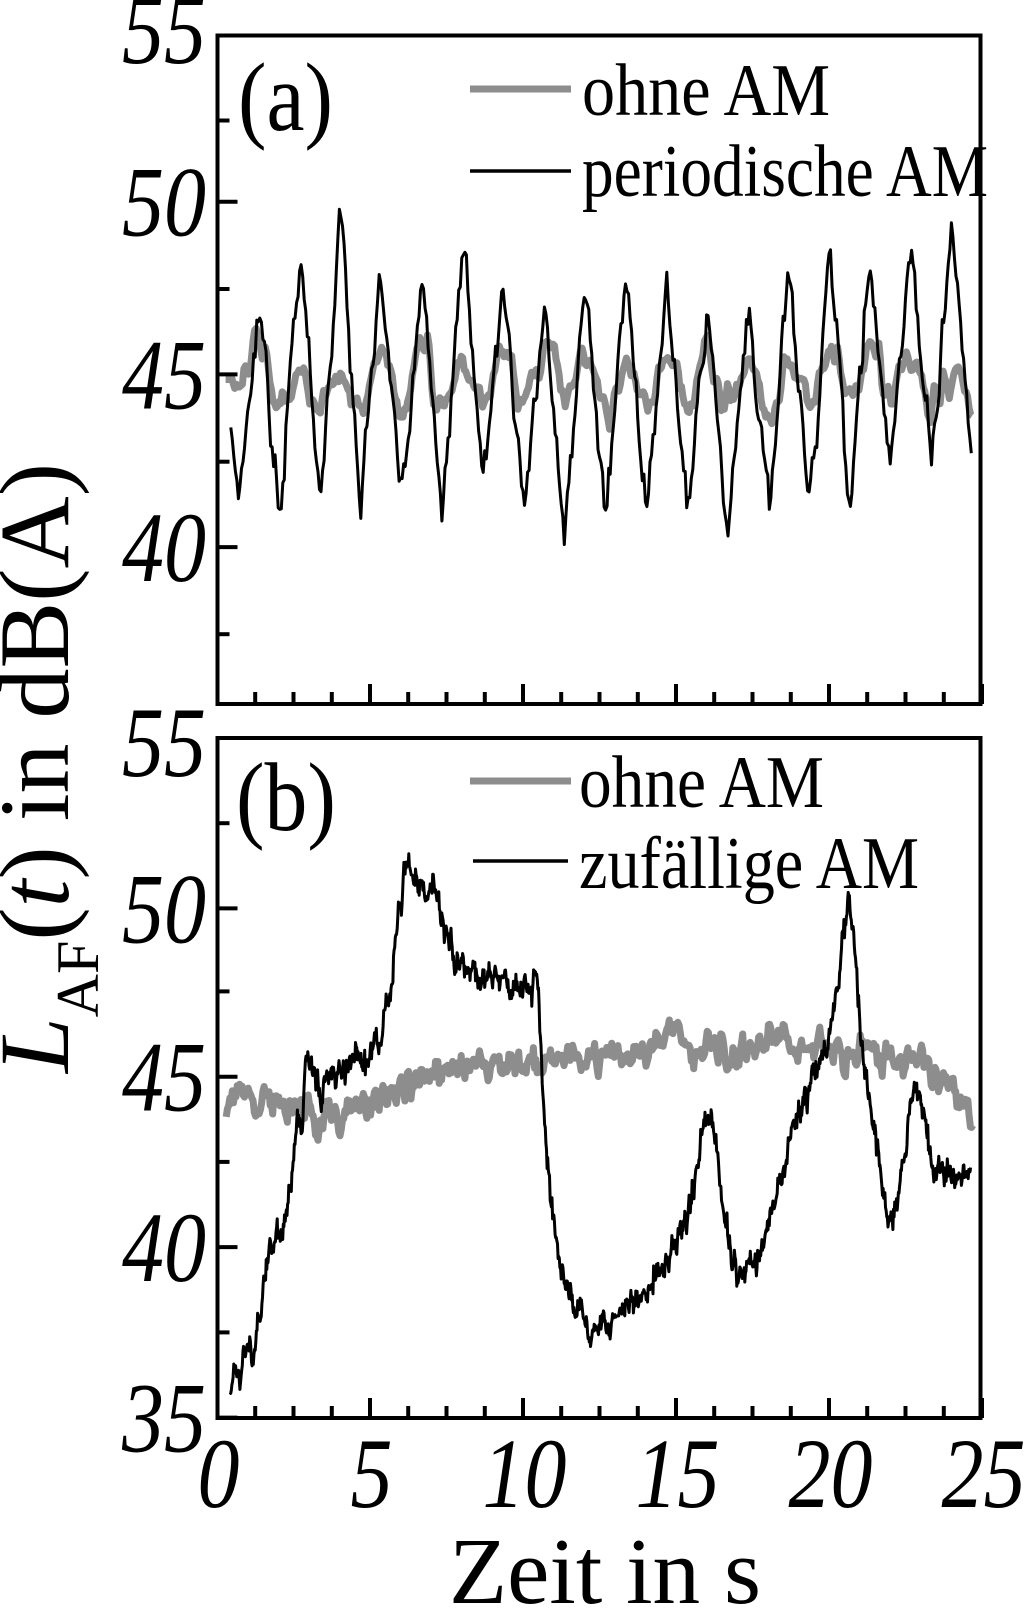 The height and width of the screenshot is (1611, 1024). What do you see at coordinates (372, 1473) in the screenshot?
I see `svg-text: 5` at bounding box center [372, 1473].